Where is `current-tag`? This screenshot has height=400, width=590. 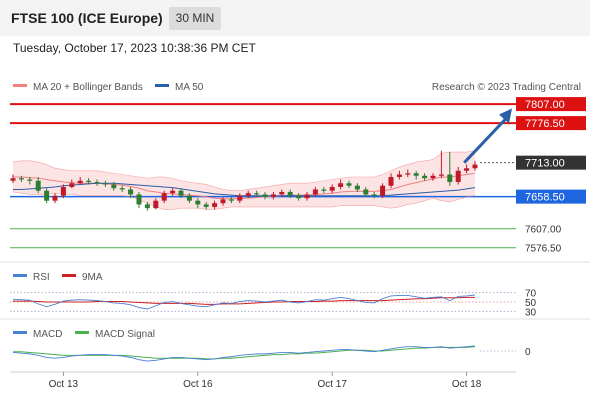 current-tag is located at coordinates (551, 162).